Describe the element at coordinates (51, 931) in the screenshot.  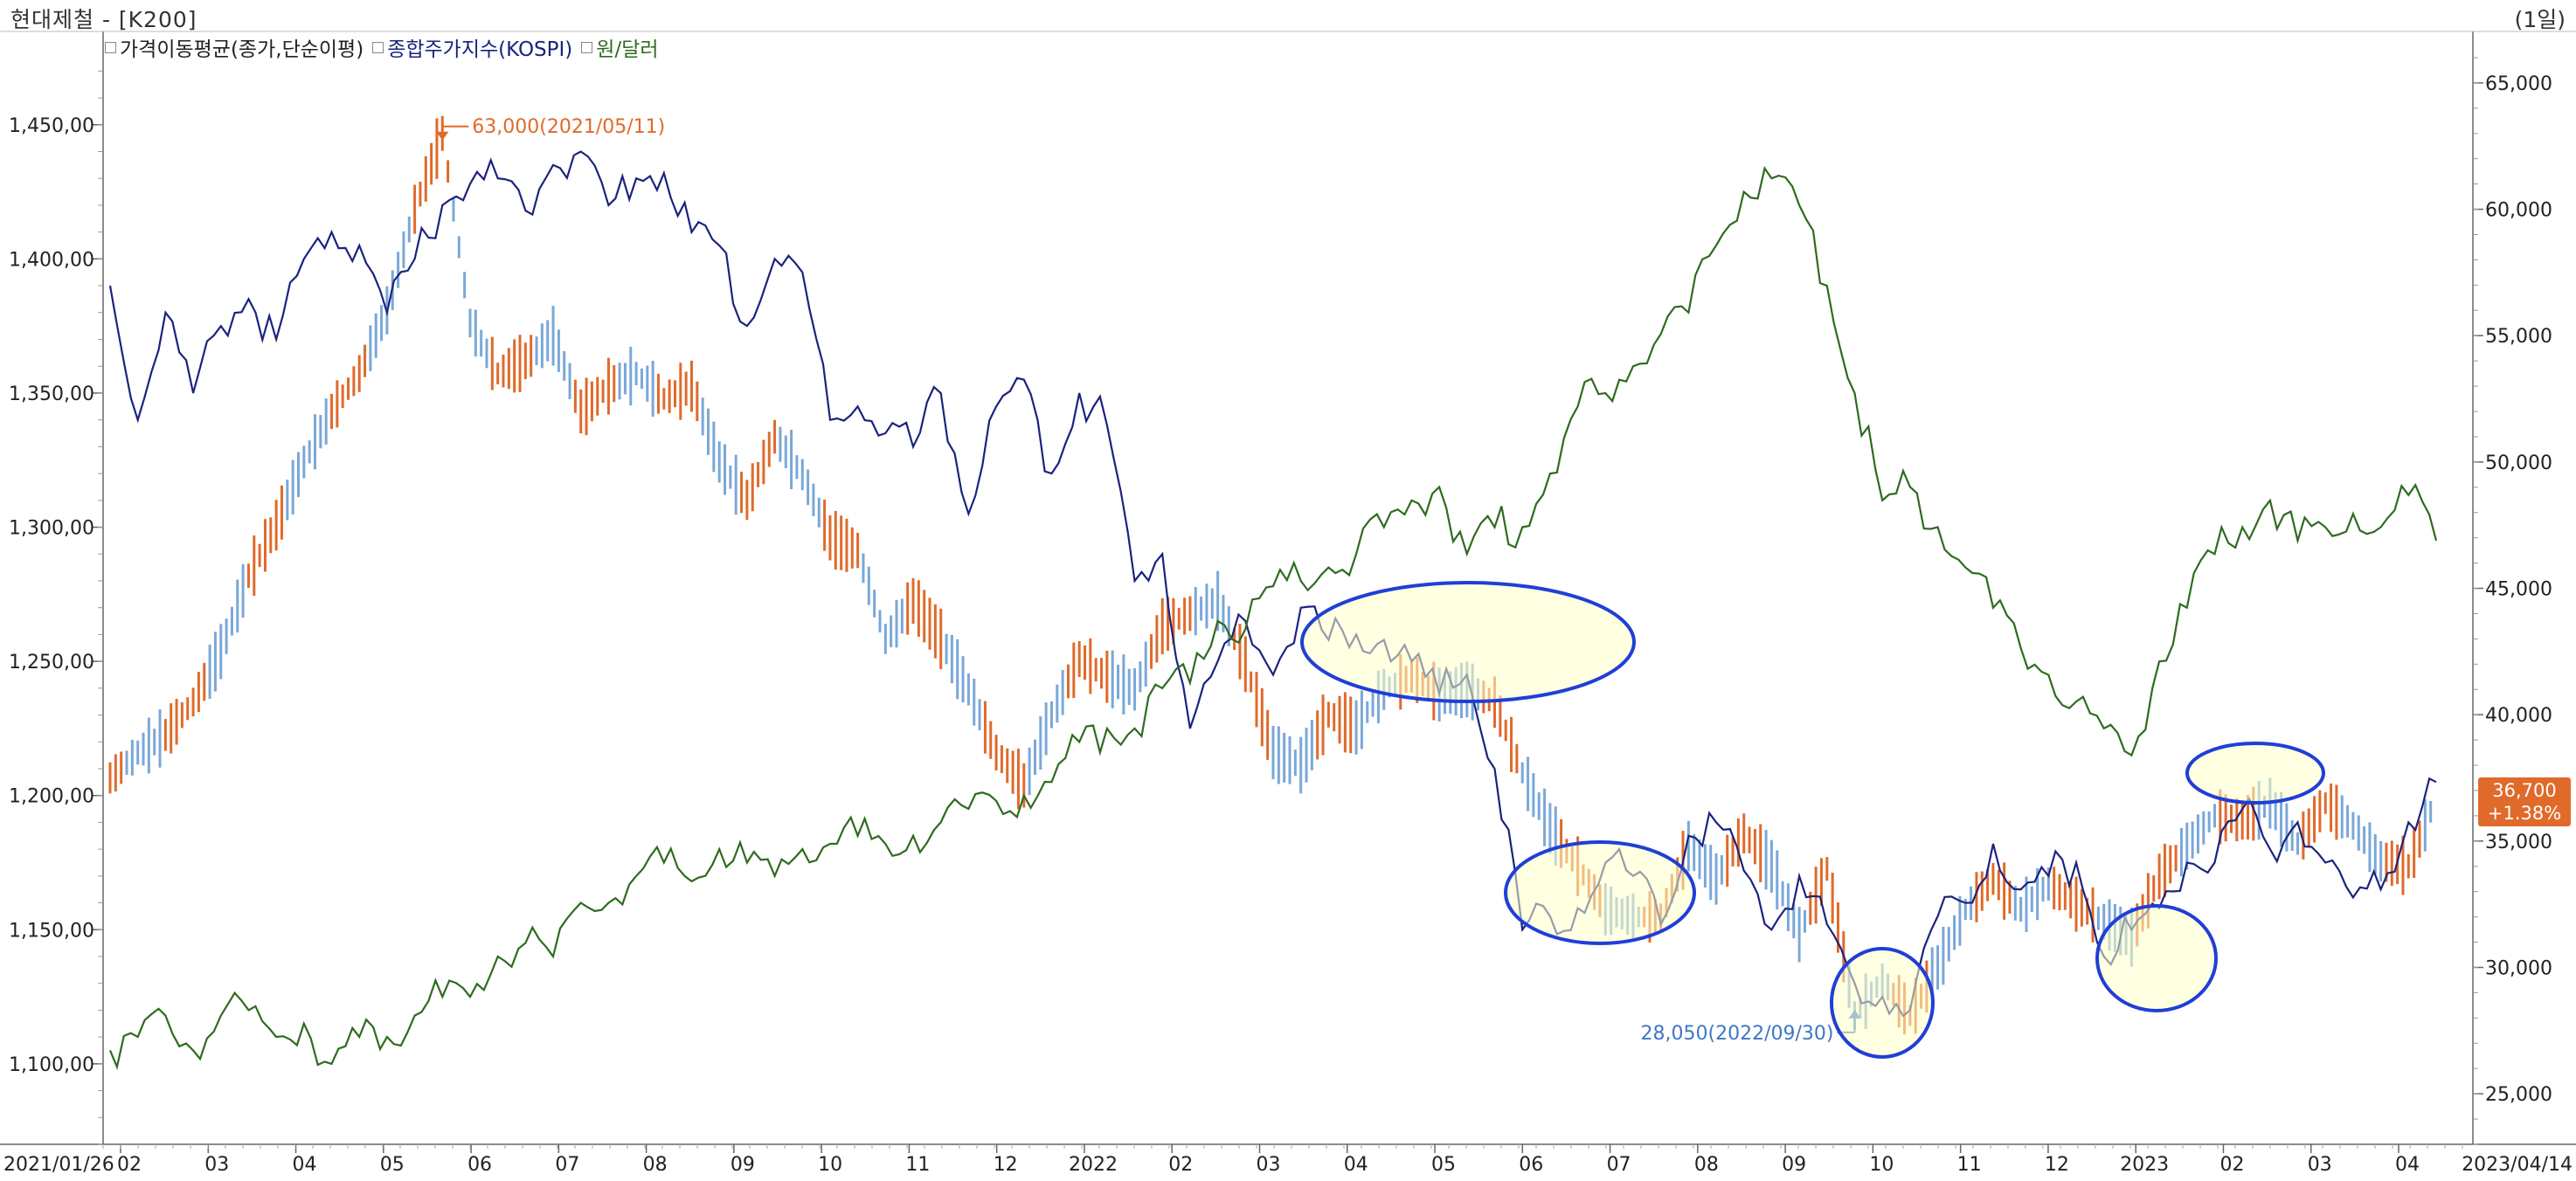
I see `left-tick-label: 1,150,00` at that location.